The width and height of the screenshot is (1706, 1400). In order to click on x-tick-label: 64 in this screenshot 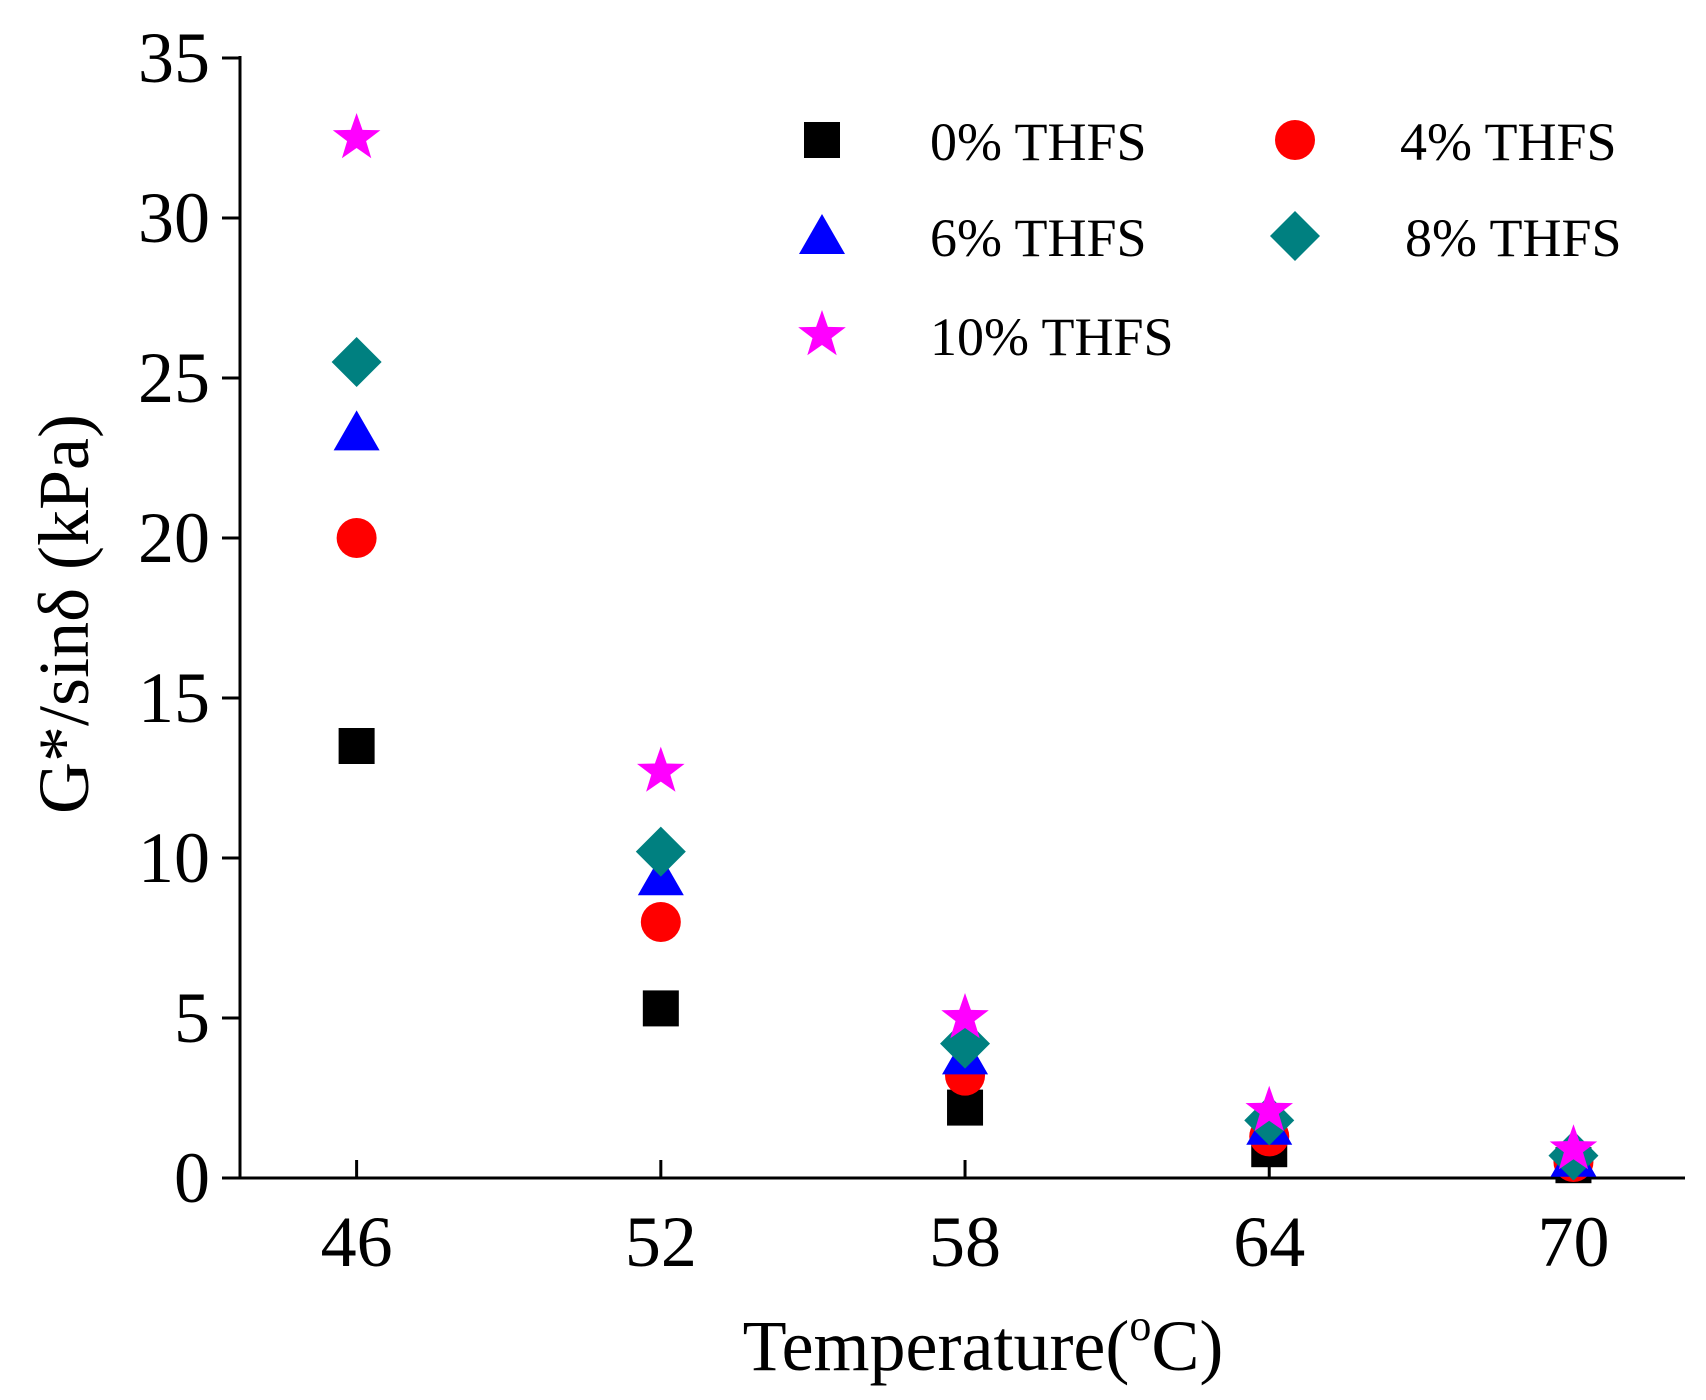, I will do `click(1269, 1242)`.